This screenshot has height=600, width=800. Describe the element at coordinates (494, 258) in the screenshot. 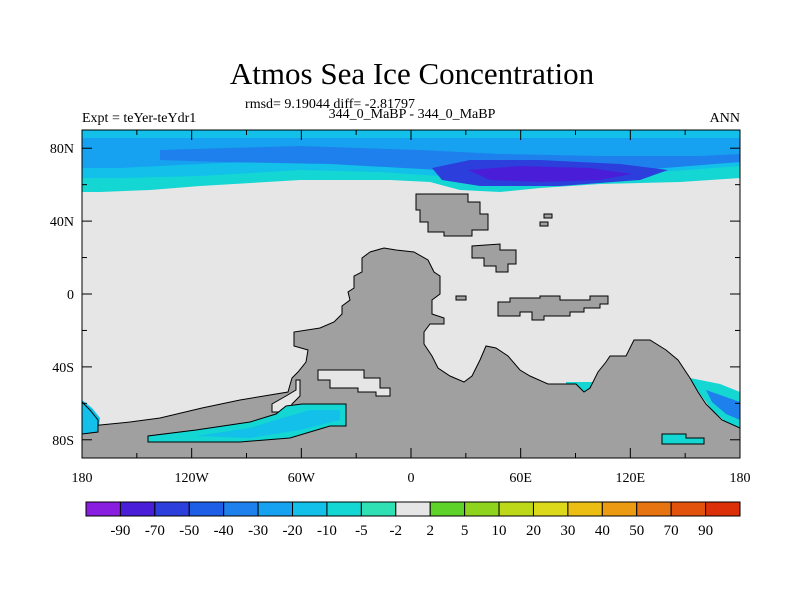

I see `land-small-island-a` at that location.